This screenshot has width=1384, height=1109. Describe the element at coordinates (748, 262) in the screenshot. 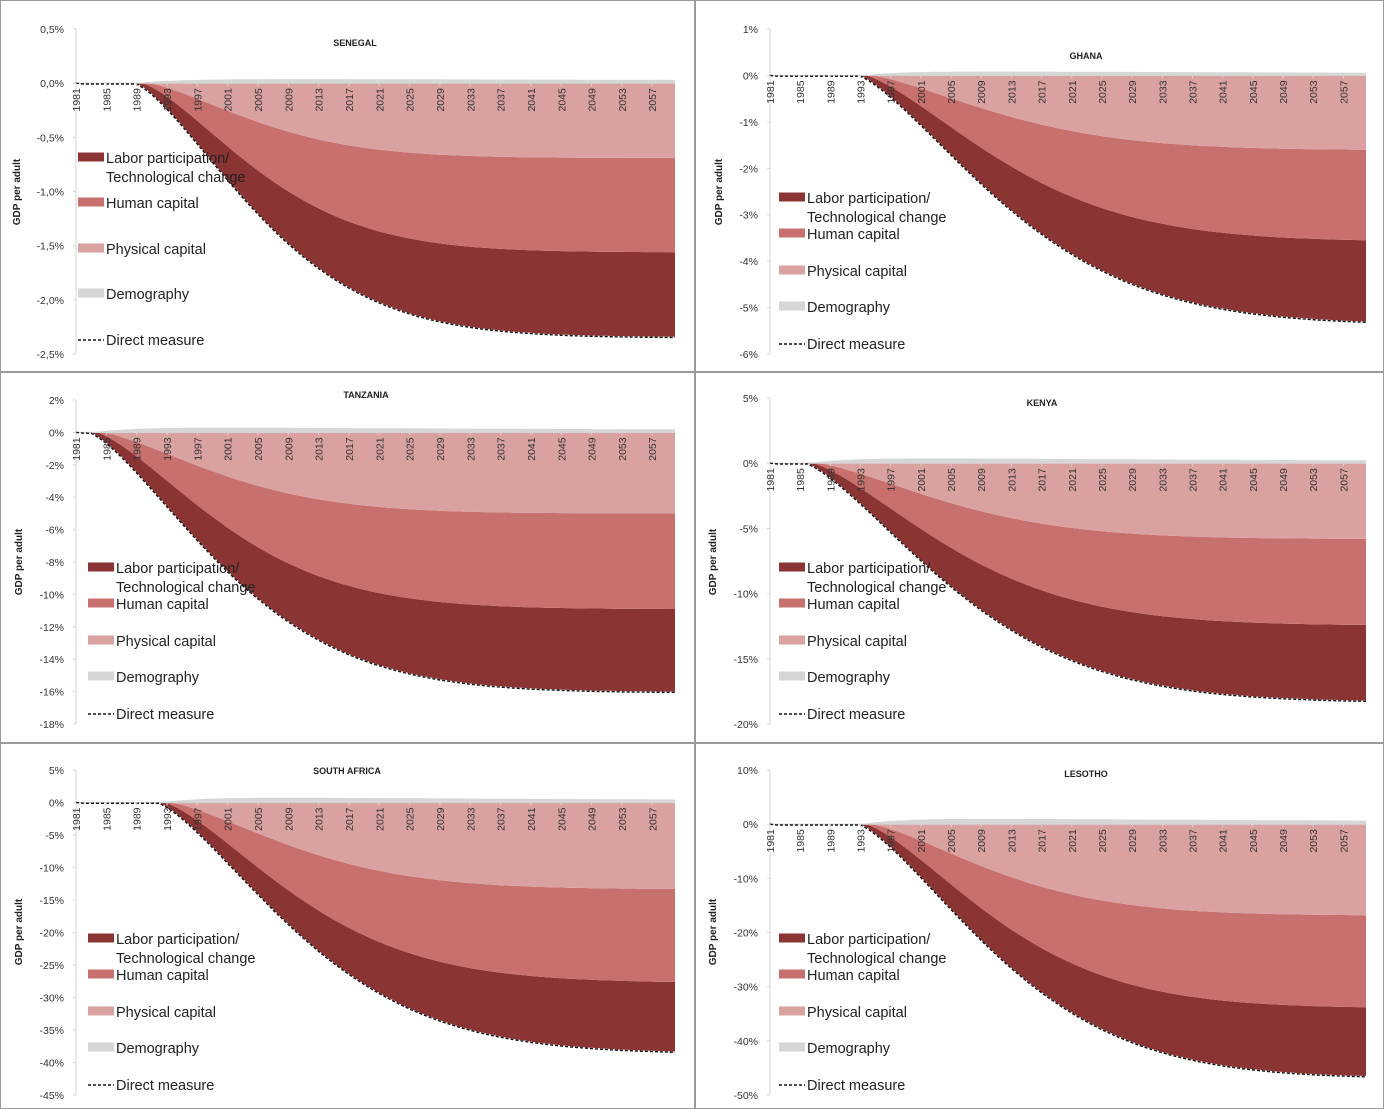

I see `y-tick-label: -4%` at that location.